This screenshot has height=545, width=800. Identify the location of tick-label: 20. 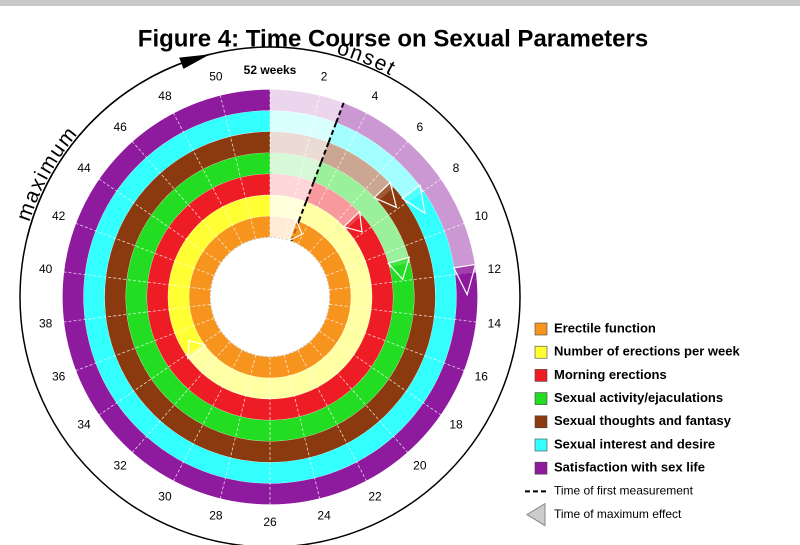
(420, 465).